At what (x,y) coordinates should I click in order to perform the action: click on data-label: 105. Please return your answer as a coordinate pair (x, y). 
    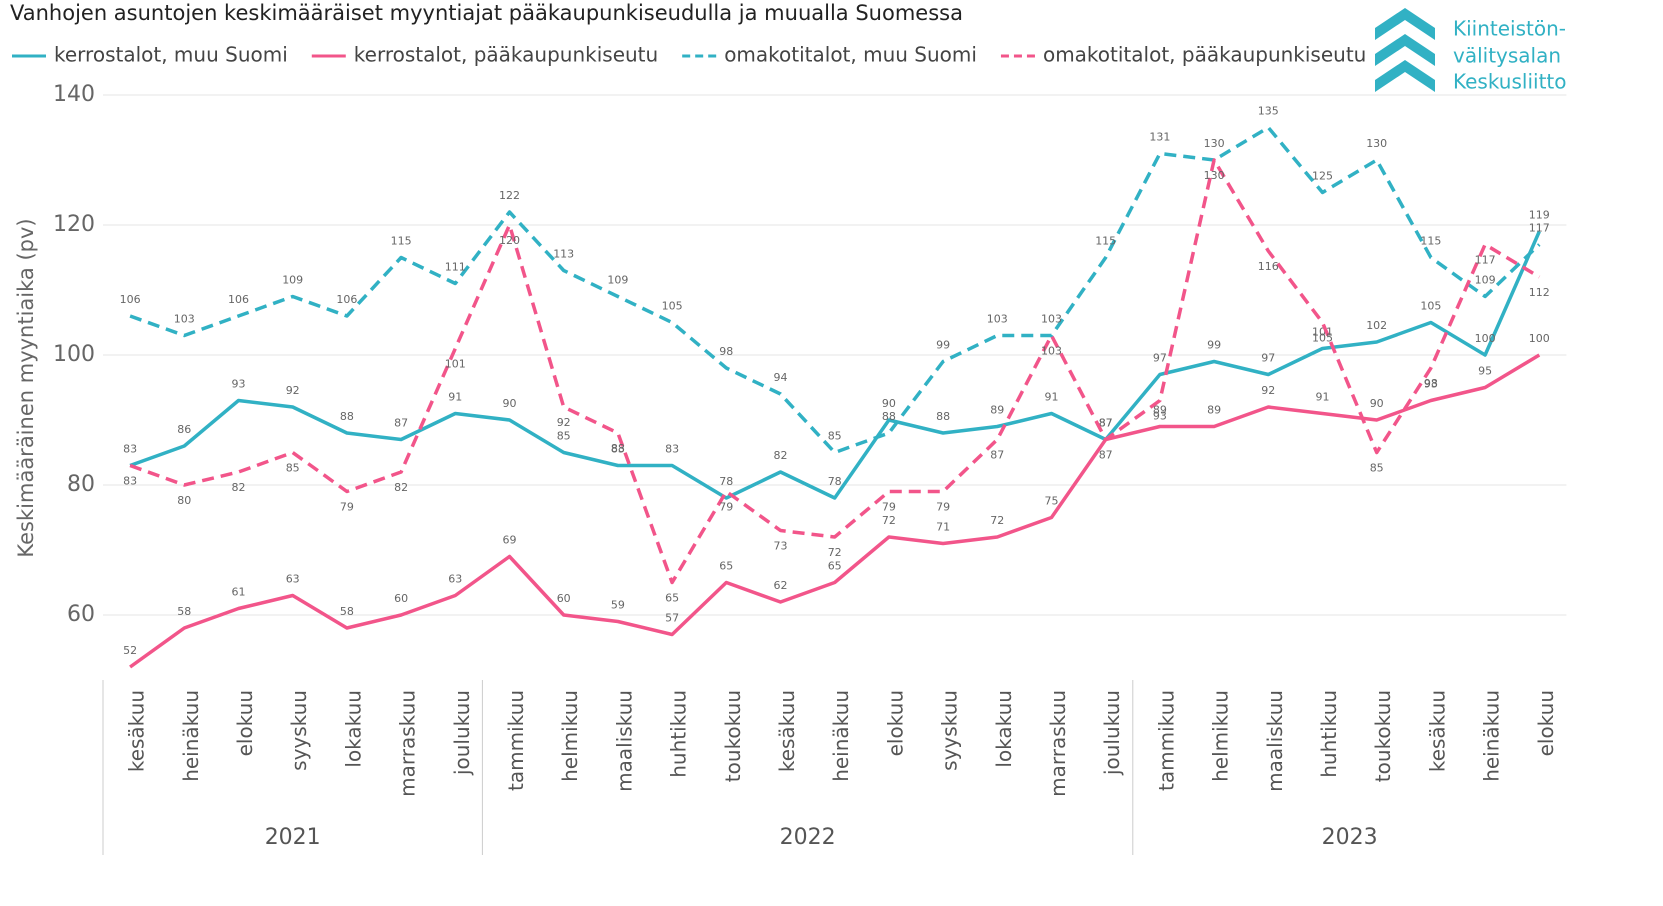
    Looking at the image, I should click on (672, 306).